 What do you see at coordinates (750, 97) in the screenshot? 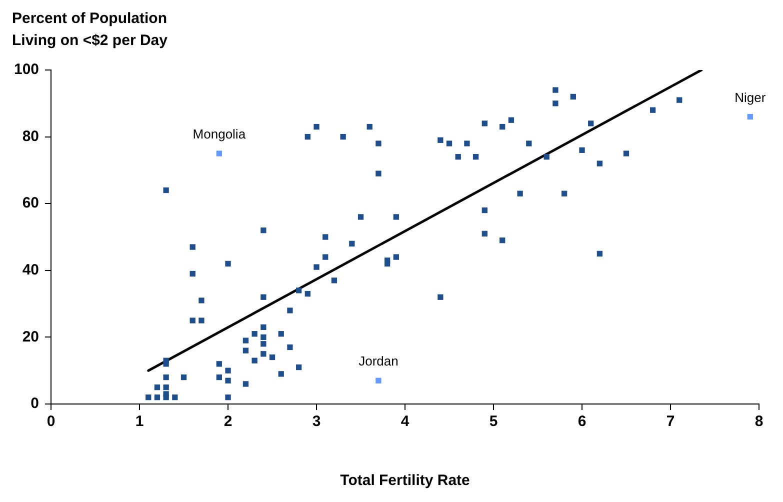
I see `annotation: Niger` at bounding box center [750, 97].